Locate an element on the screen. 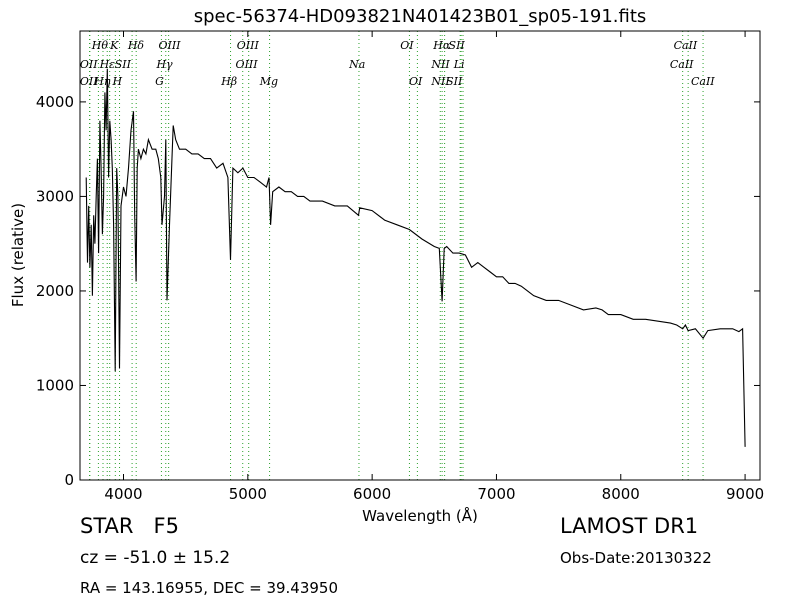  line-label: Na is located at coordinates (356, 64).